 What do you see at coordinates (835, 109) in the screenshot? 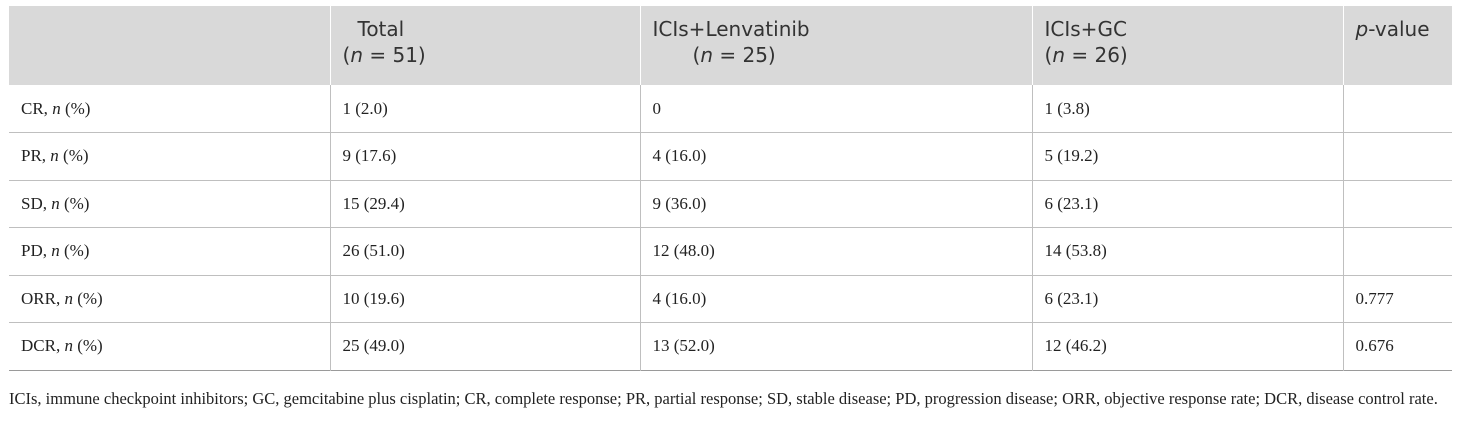
I see `cell-lenvatinib: 0` at bounding box center [835, 109].